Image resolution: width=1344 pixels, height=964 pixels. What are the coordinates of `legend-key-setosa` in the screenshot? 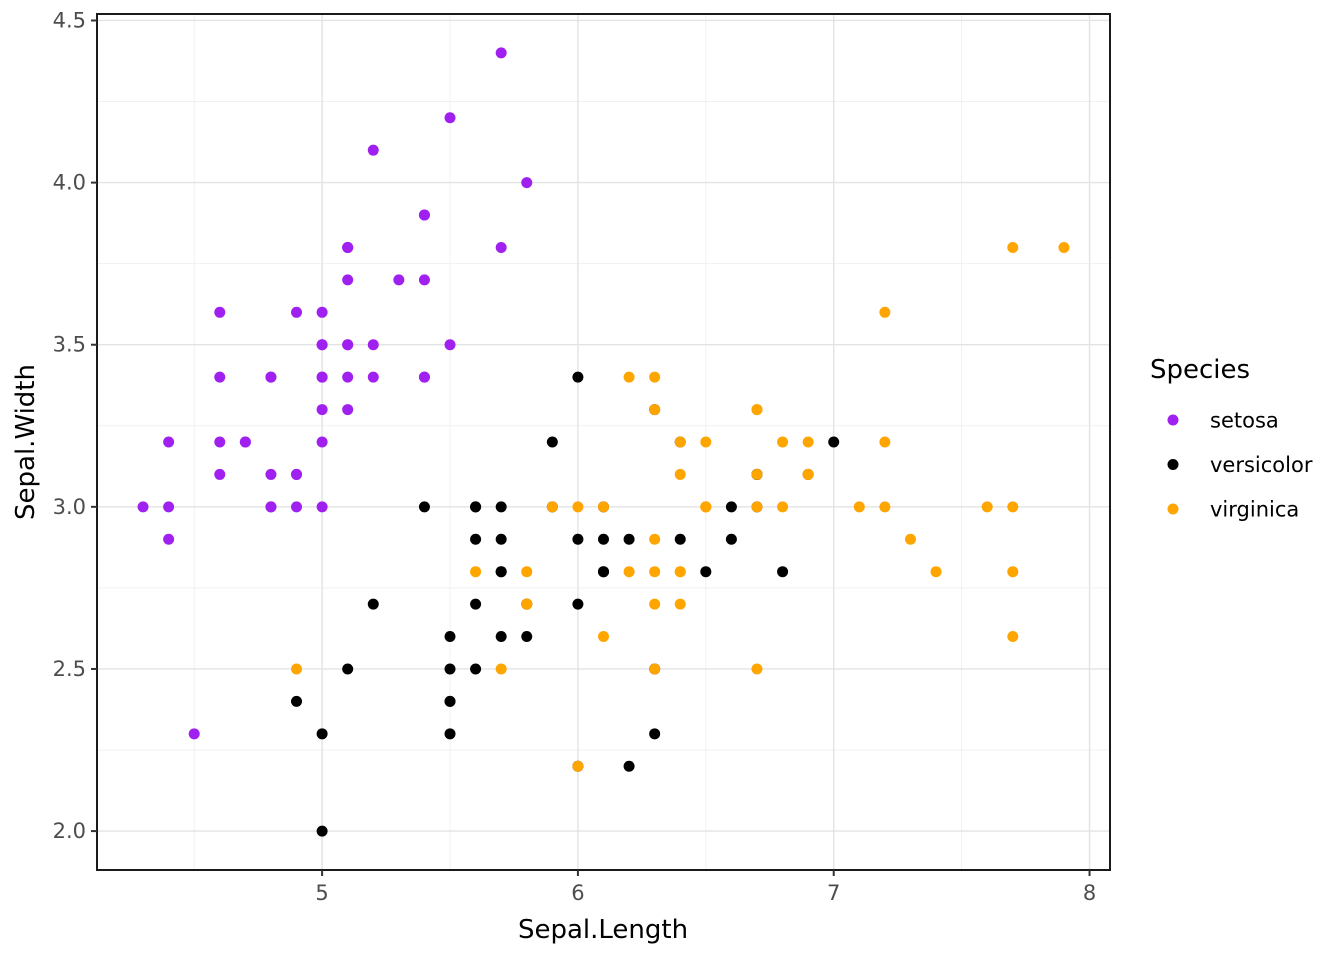 It's located at (1173, 420).